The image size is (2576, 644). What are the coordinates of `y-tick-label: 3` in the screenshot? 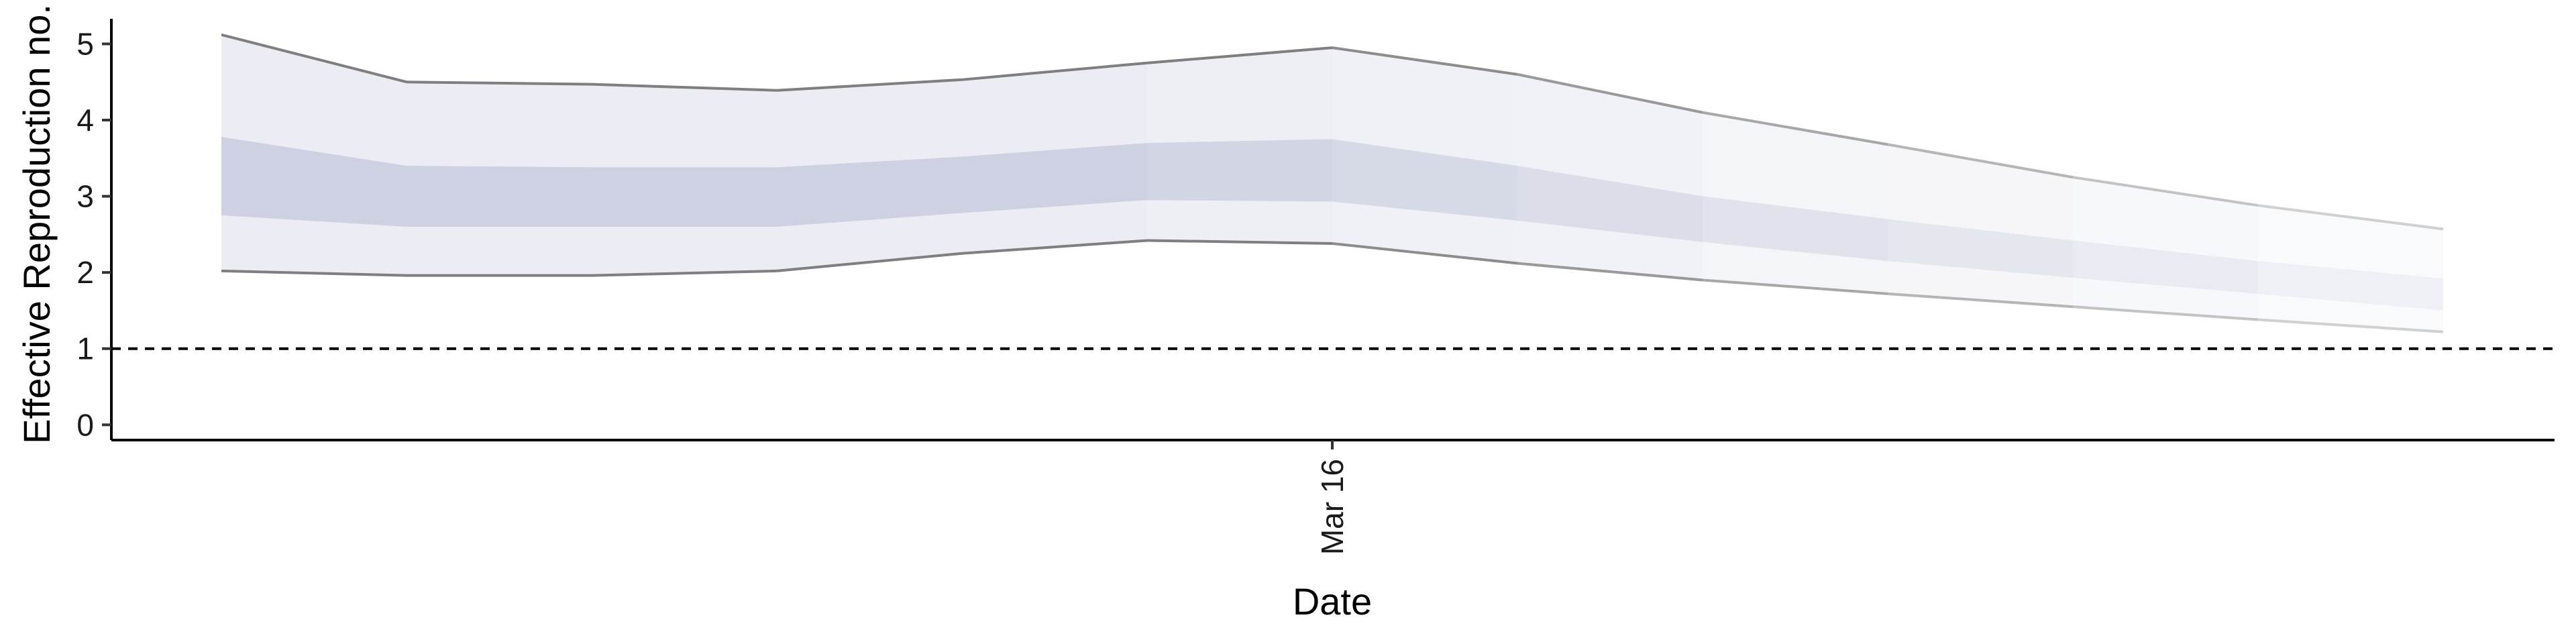 It's located at (85, 196).